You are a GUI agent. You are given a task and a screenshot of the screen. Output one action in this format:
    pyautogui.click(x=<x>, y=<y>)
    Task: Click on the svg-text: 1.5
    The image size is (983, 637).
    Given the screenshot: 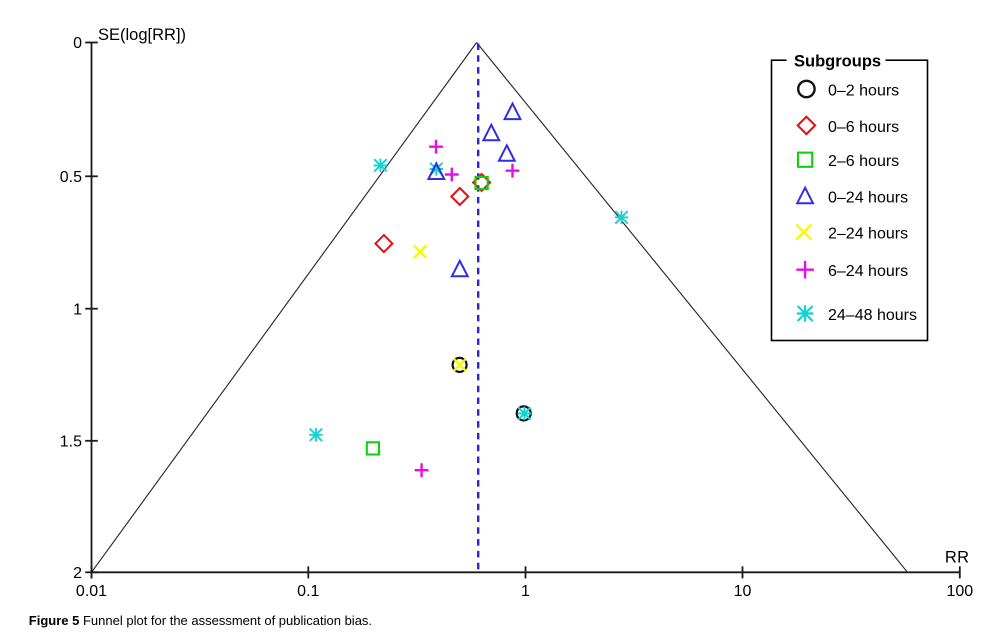 What is the action you would take?
    pyautogui.click(x=71, y=442)
    